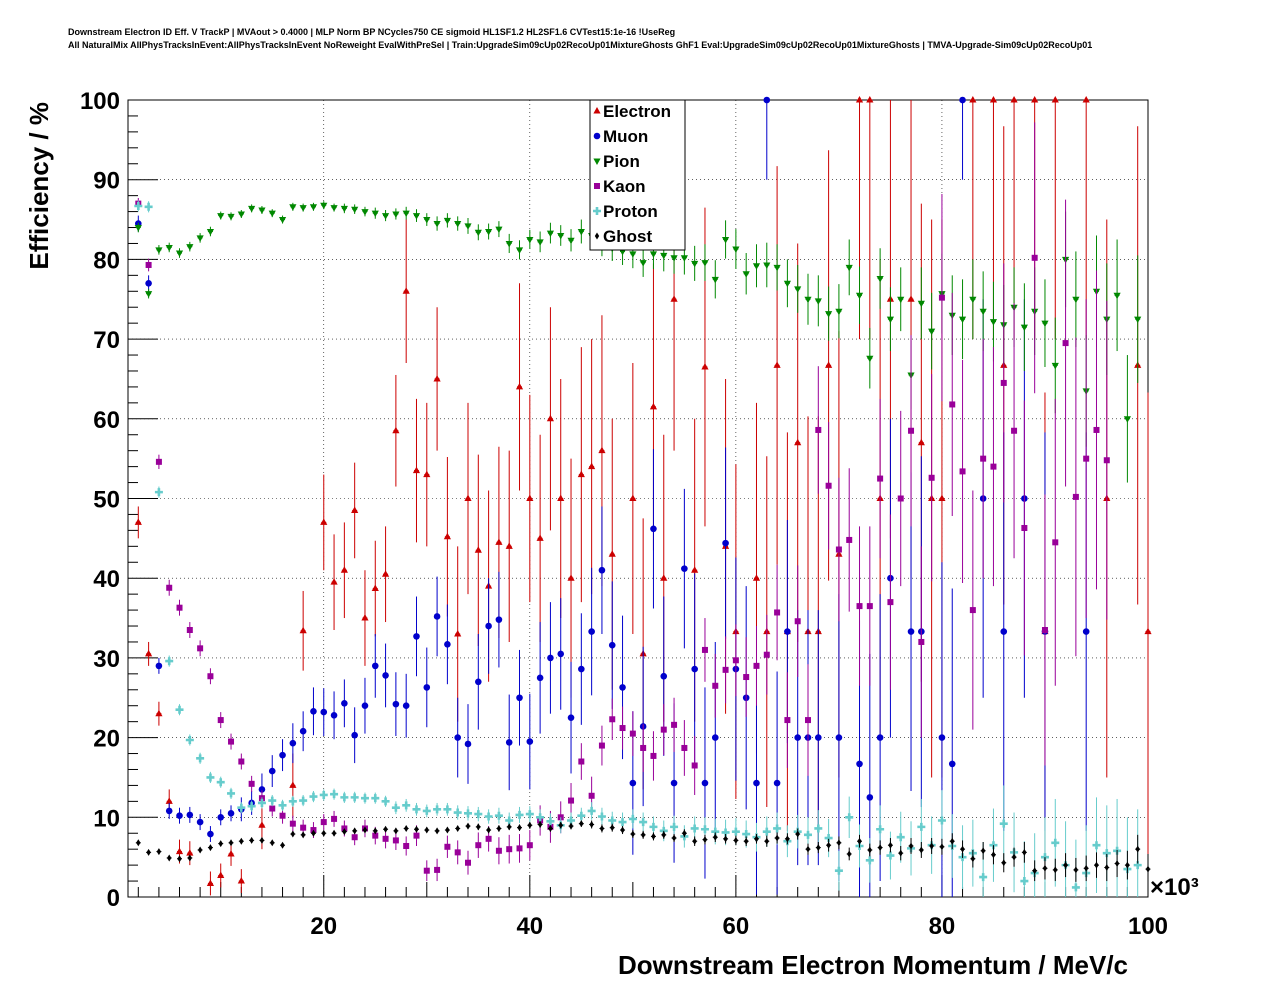 The image size is (1276, 996). I want to click on legend-label-proton: Proton, so click(630, 211).